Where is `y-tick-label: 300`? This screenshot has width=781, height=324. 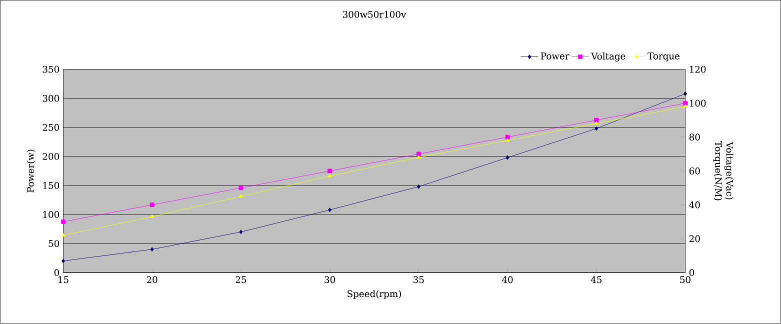 y-tick-label: 300 is located at coordinates (51, 98).